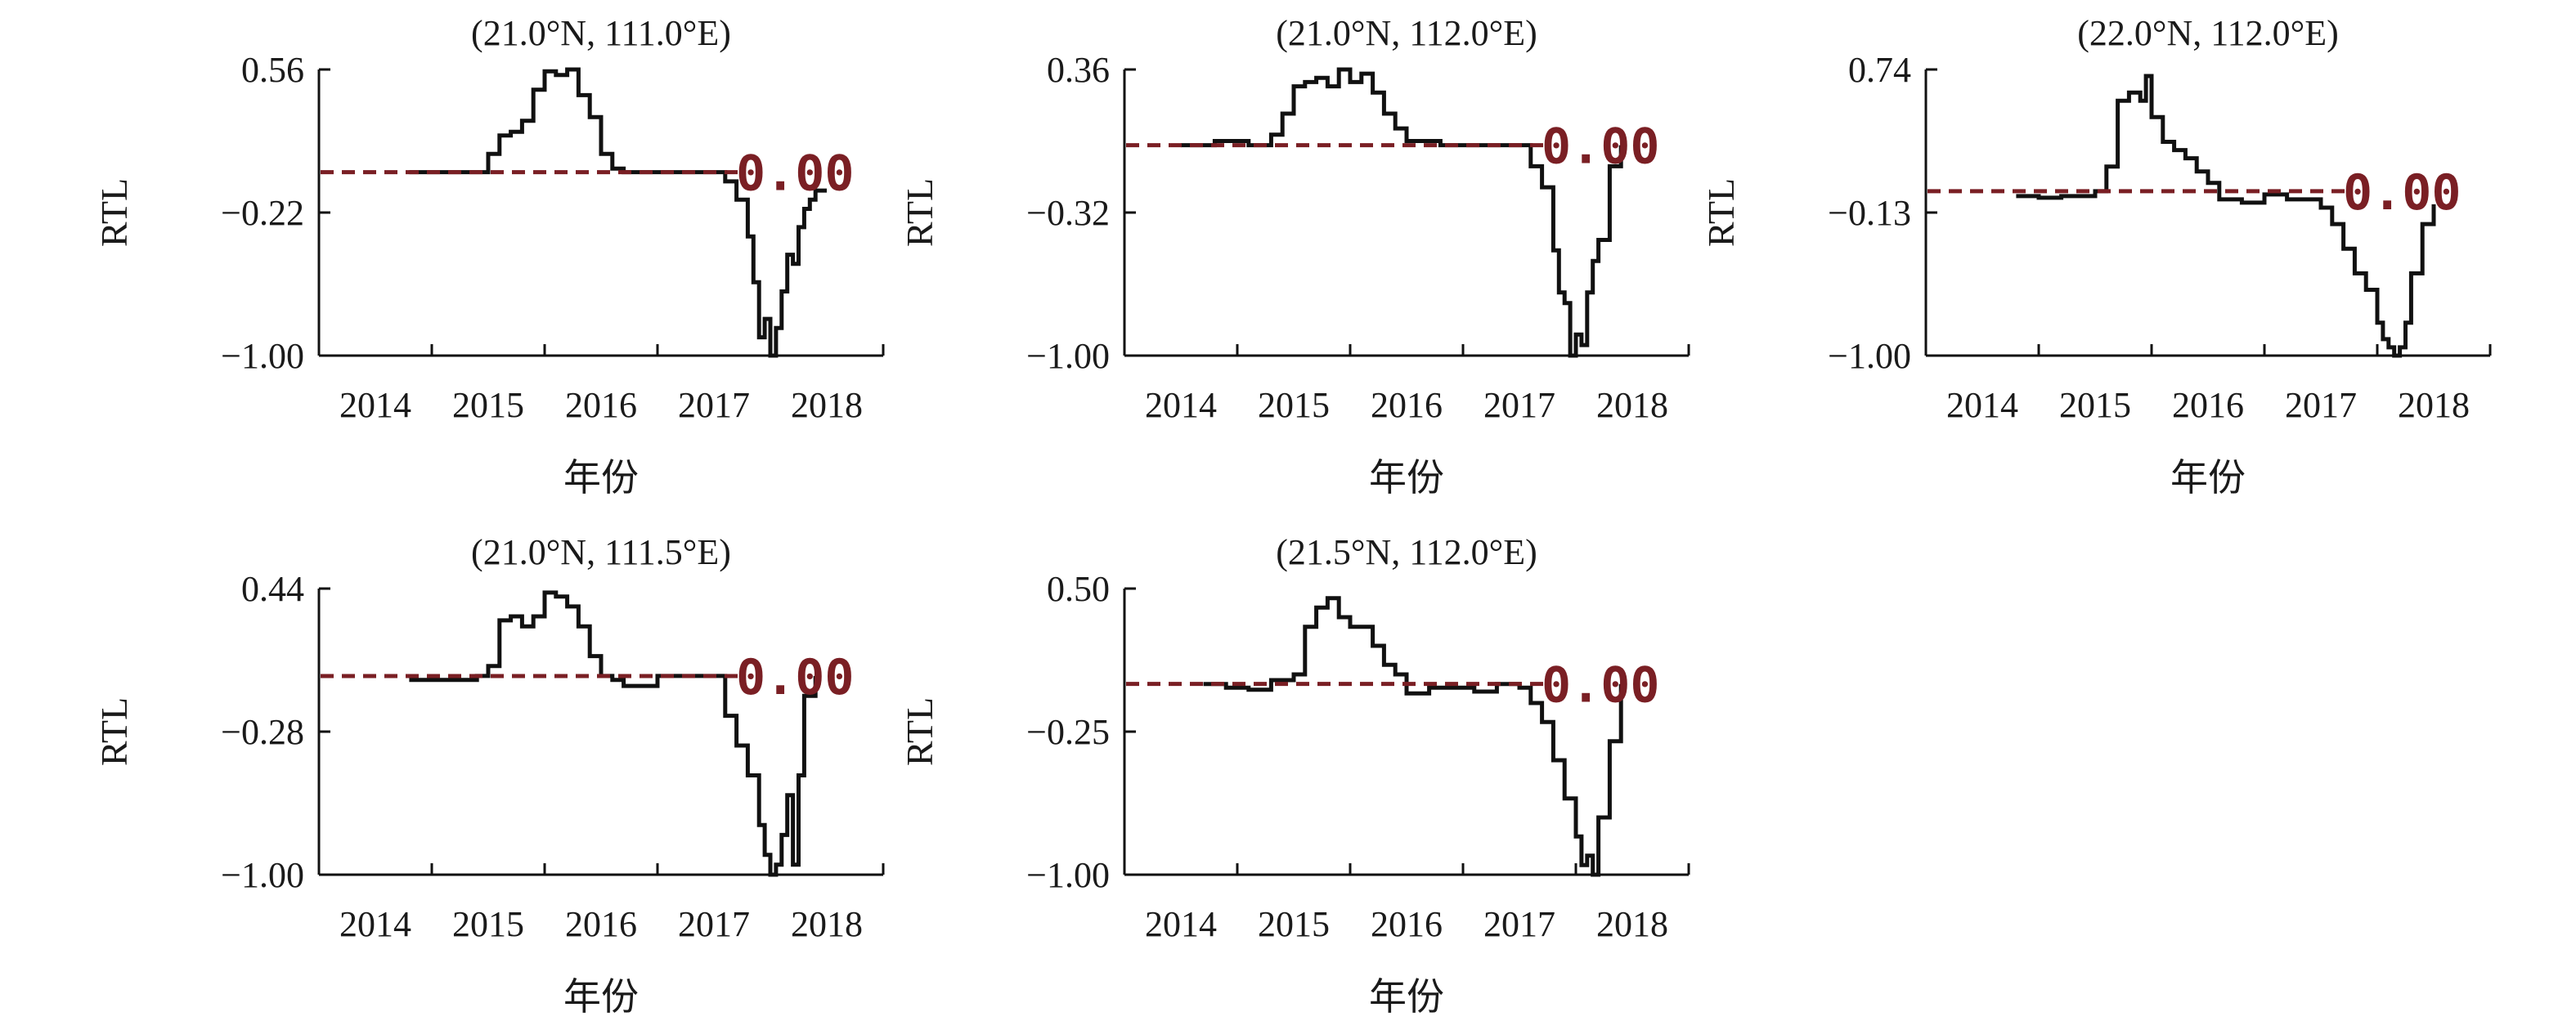  I want to click on y-tick-label: 0.74, so click(1879, 70).